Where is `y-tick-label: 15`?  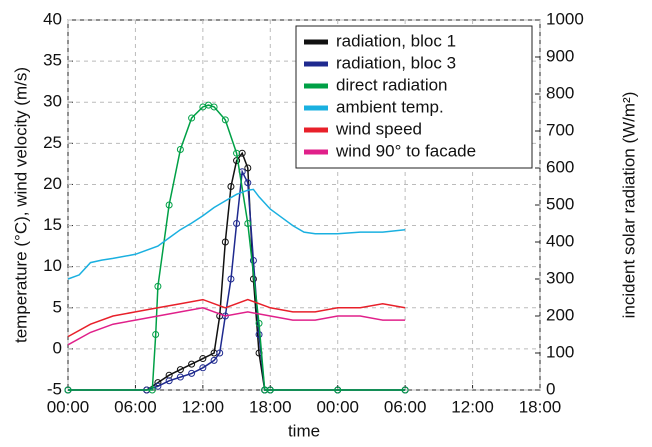 y-tick-label: 15 is located at coordinates (52, 224).